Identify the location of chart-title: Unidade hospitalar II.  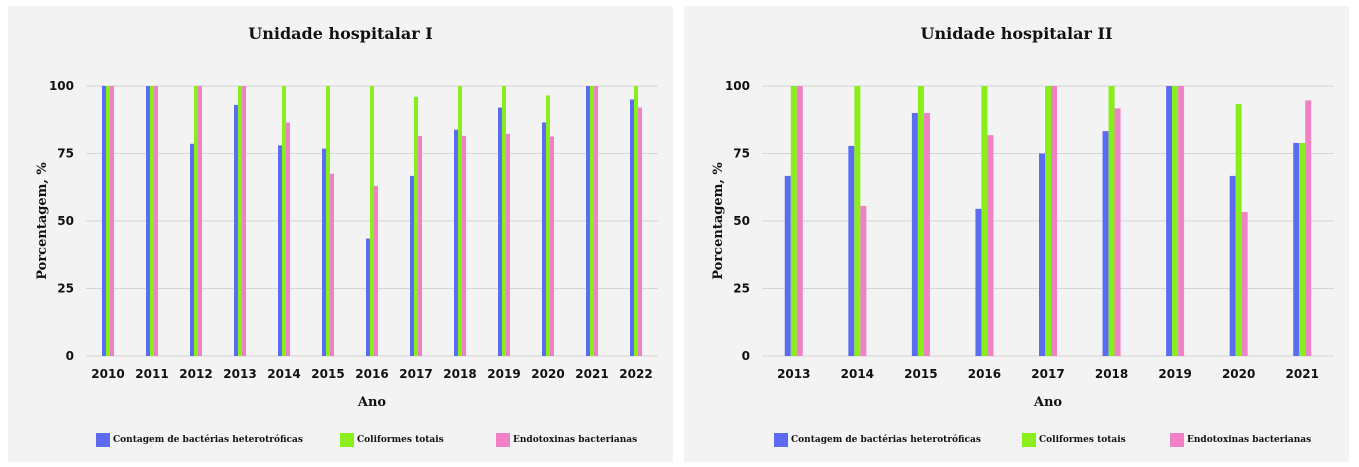
(1016, 33).